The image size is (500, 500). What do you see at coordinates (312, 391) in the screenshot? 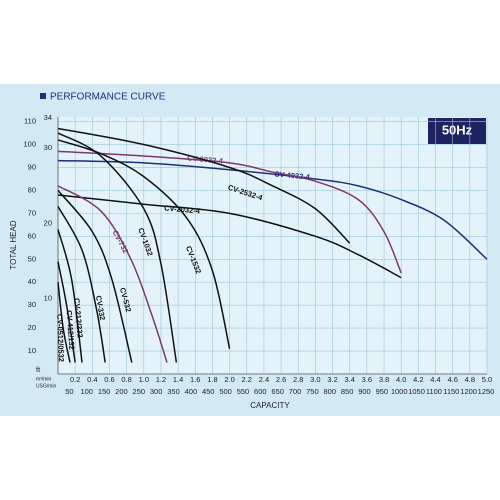
I see `x2-tick-label: 750` at bounding box center [312, 391].